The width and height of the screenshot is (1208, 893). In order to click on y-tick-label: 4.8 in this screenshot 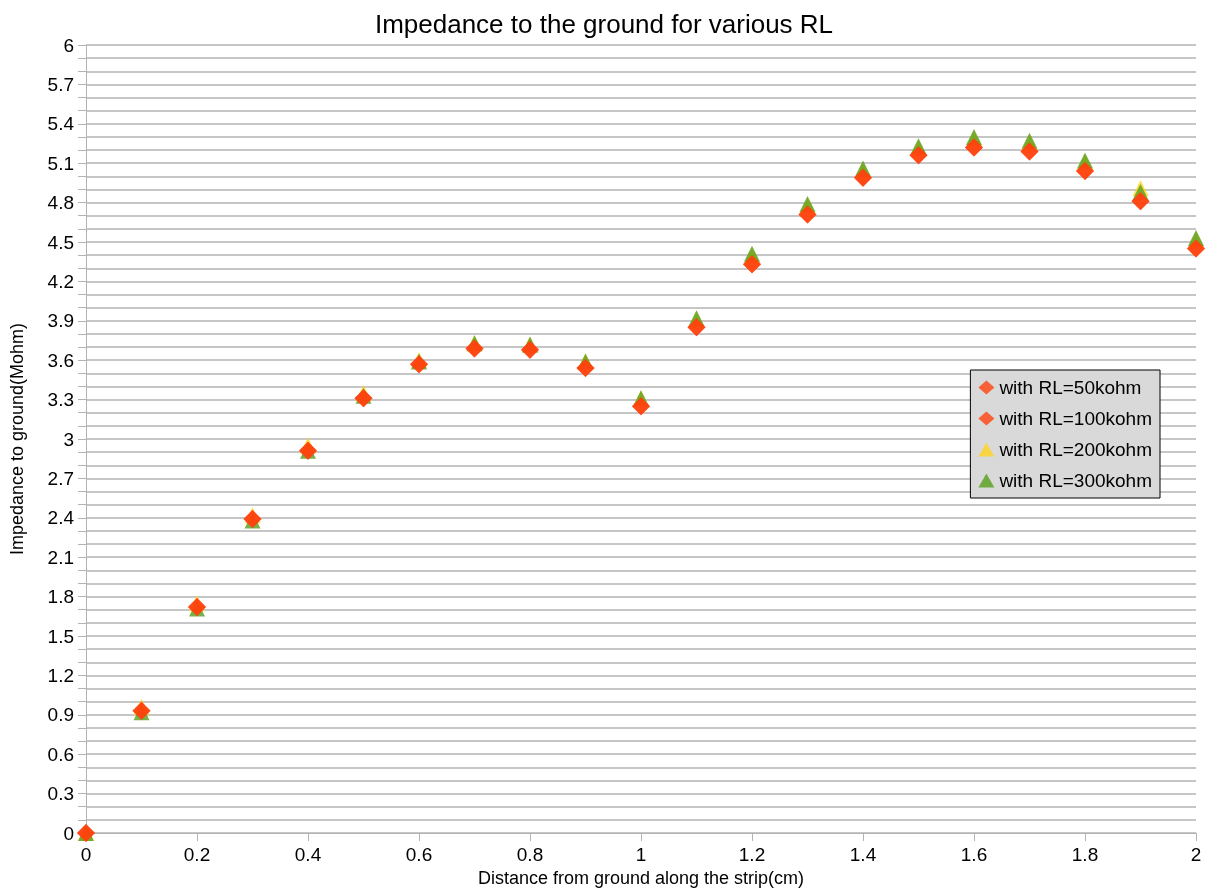, I will do `click(60, 203)`.